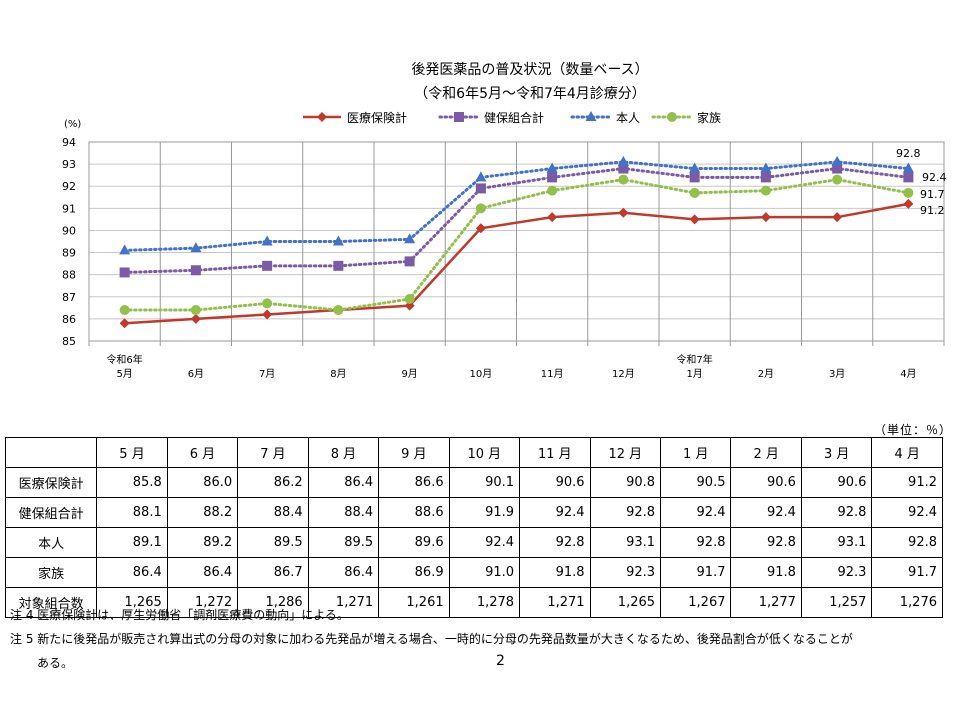 The height and width of the screenshot is (720, 960). Describe the element at coordinates (696, 572) in the screenshot. I see `table-cell: 91.7` at that location.